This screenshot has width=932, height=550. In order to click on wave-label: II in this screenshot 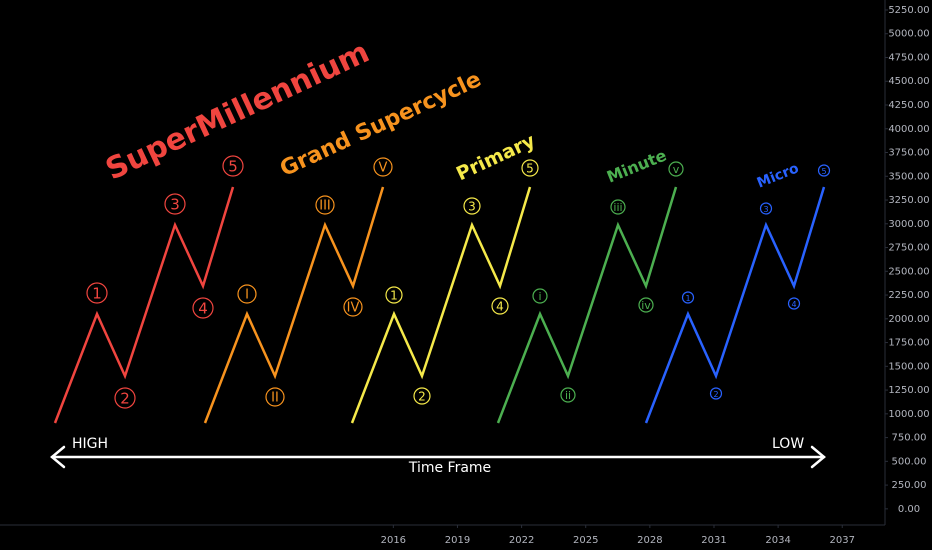, I will do `click(275, 398)`.